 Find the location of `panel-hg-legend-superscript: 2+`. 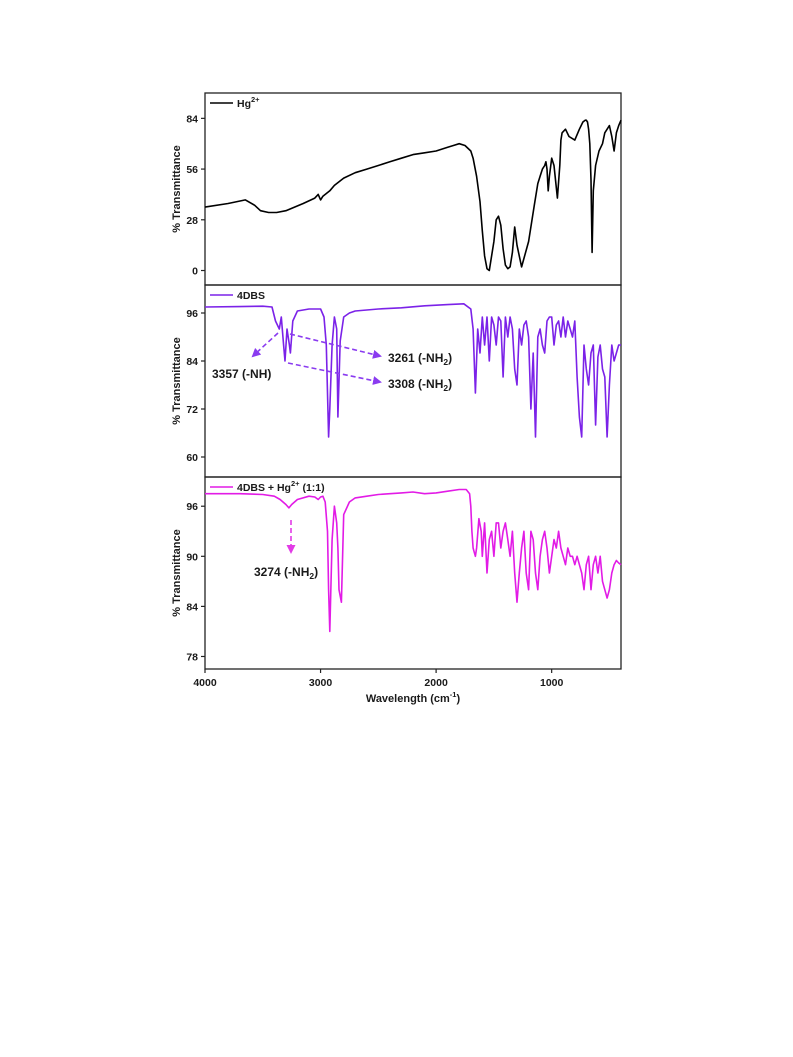

panel-hg-legend-superscript: 2+ is located at coordinates (255, 99).